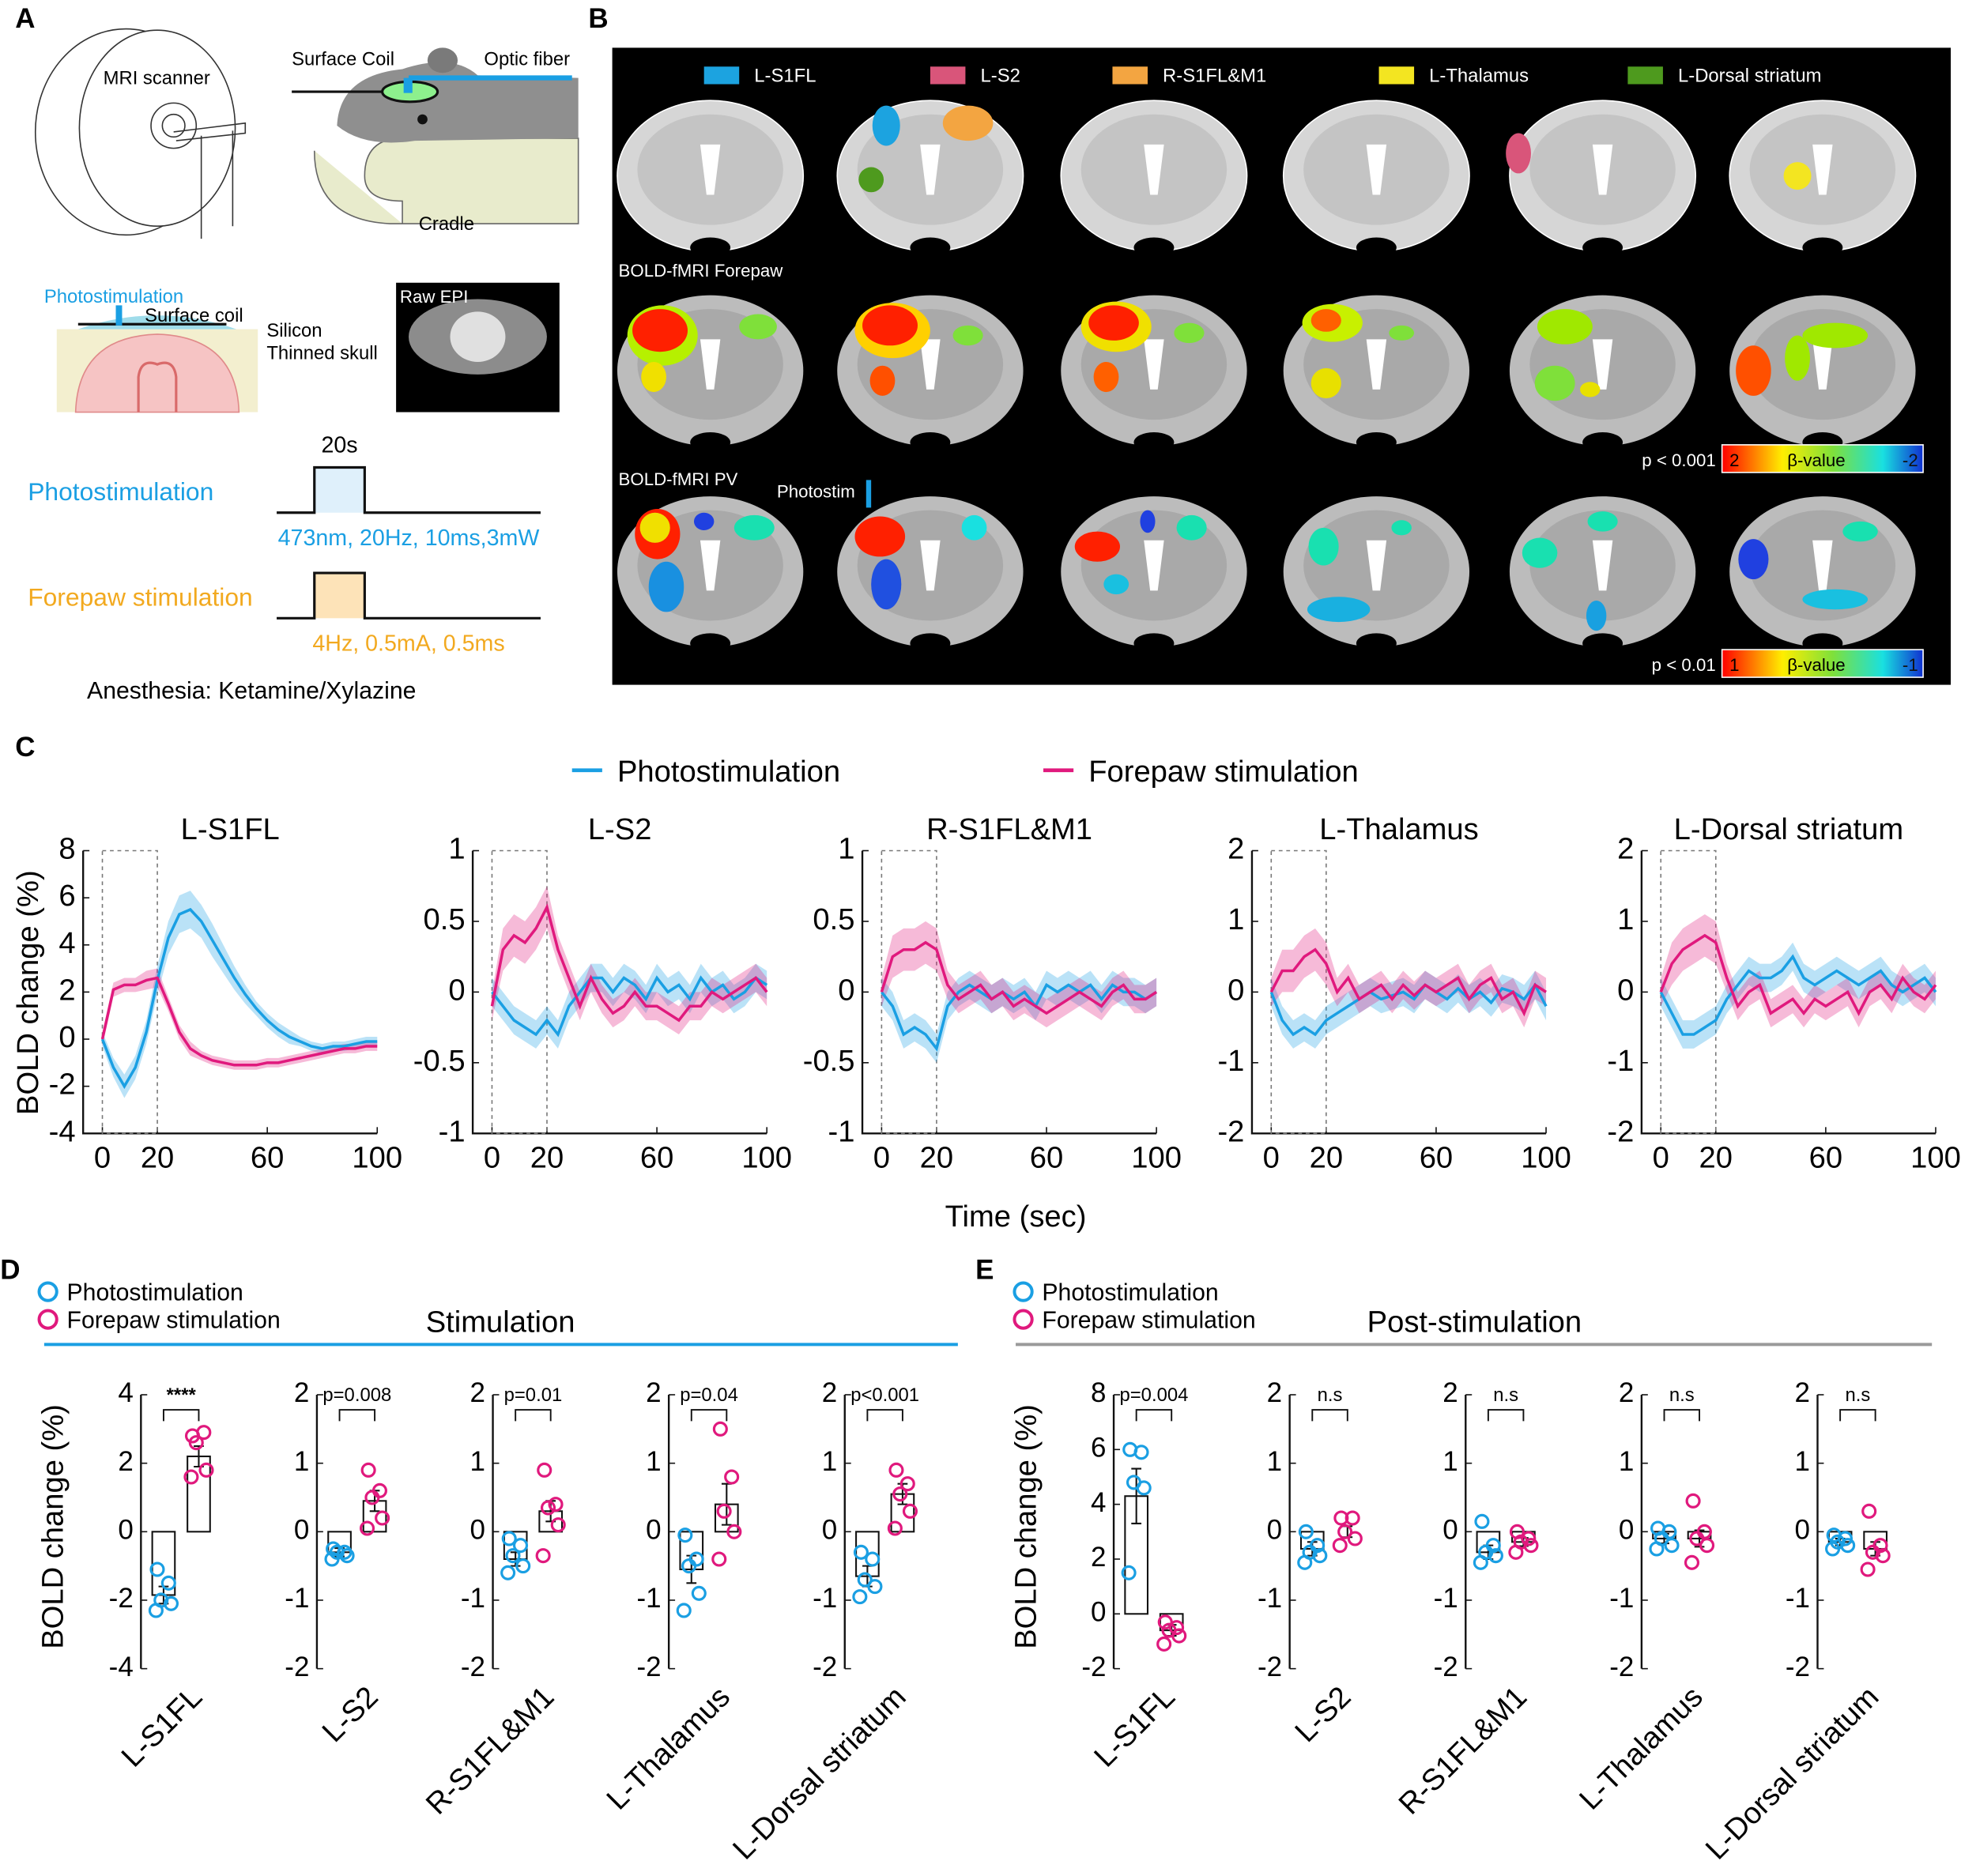  What do you see at coordinates (1000, 76) in the screenshot?
I see `roi-legend-label: L-S2` at bounding box center [1000, 76].